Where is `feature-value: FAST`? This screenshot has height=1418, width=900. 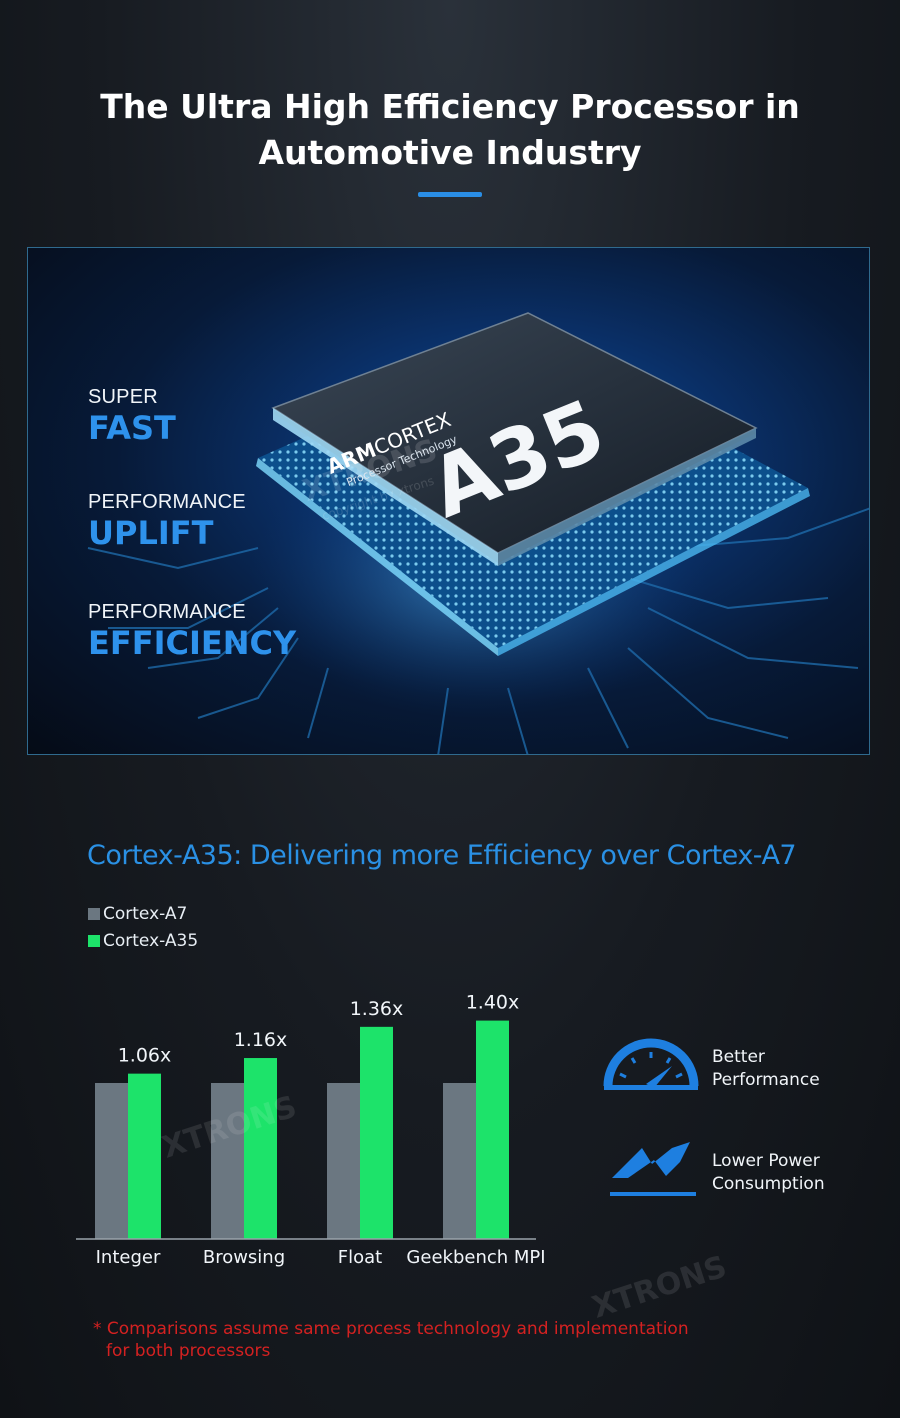
feature-value: FAST is located at coordinates (132, 428).